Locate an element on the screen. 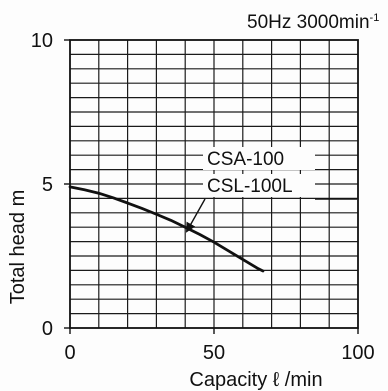 The width and height of the screenshot is (388, 391). x-tick-label: 50 is located at coordinates (214, 353).